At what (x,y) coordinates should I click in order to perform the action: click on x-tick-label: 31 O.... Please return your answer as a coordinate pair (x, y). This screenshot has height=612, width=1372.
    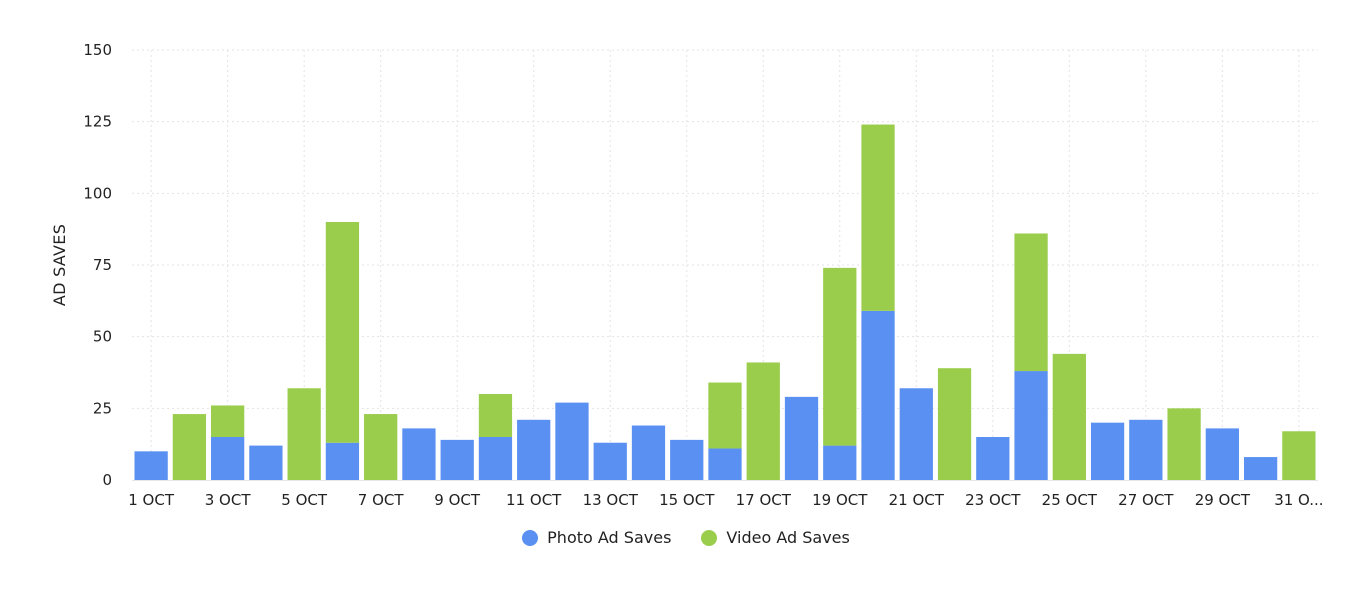
    Looking at the image, I should click on (1298, 500).